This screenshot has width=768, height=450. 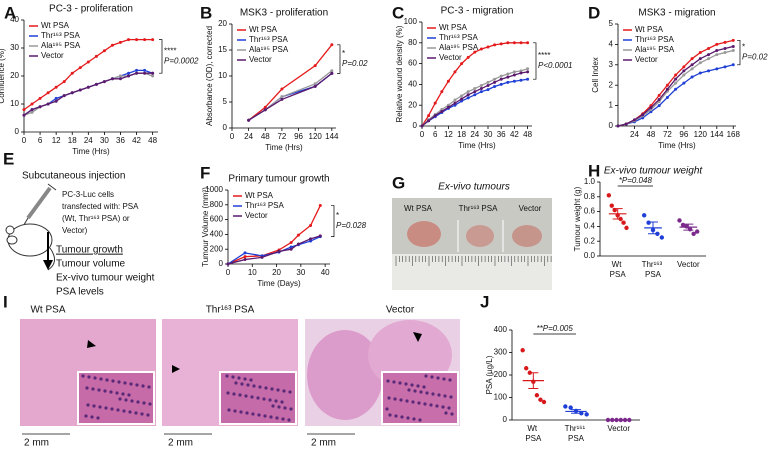 What do you see at coordinates (205, 172) in the screenshot?
I see `panel-letter: F` at bounding box center [205, 172].